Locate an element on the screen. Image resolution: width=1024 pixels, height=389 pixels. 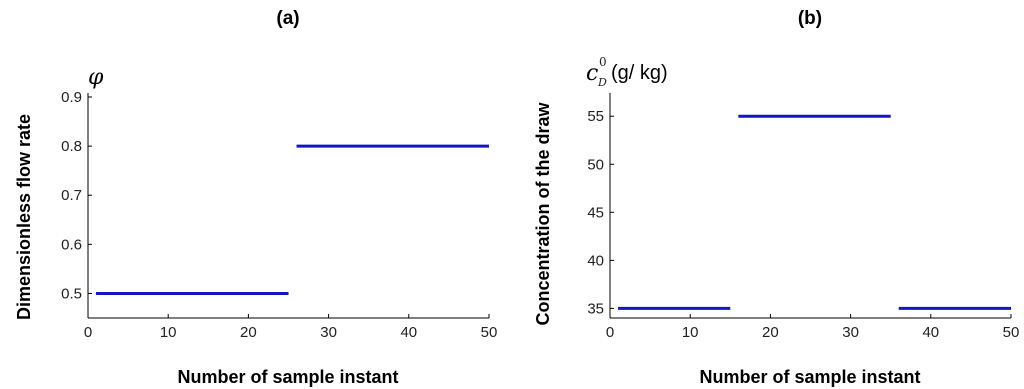
panel-b-x-tick-label: 40 is located at coordinates (930, 332).